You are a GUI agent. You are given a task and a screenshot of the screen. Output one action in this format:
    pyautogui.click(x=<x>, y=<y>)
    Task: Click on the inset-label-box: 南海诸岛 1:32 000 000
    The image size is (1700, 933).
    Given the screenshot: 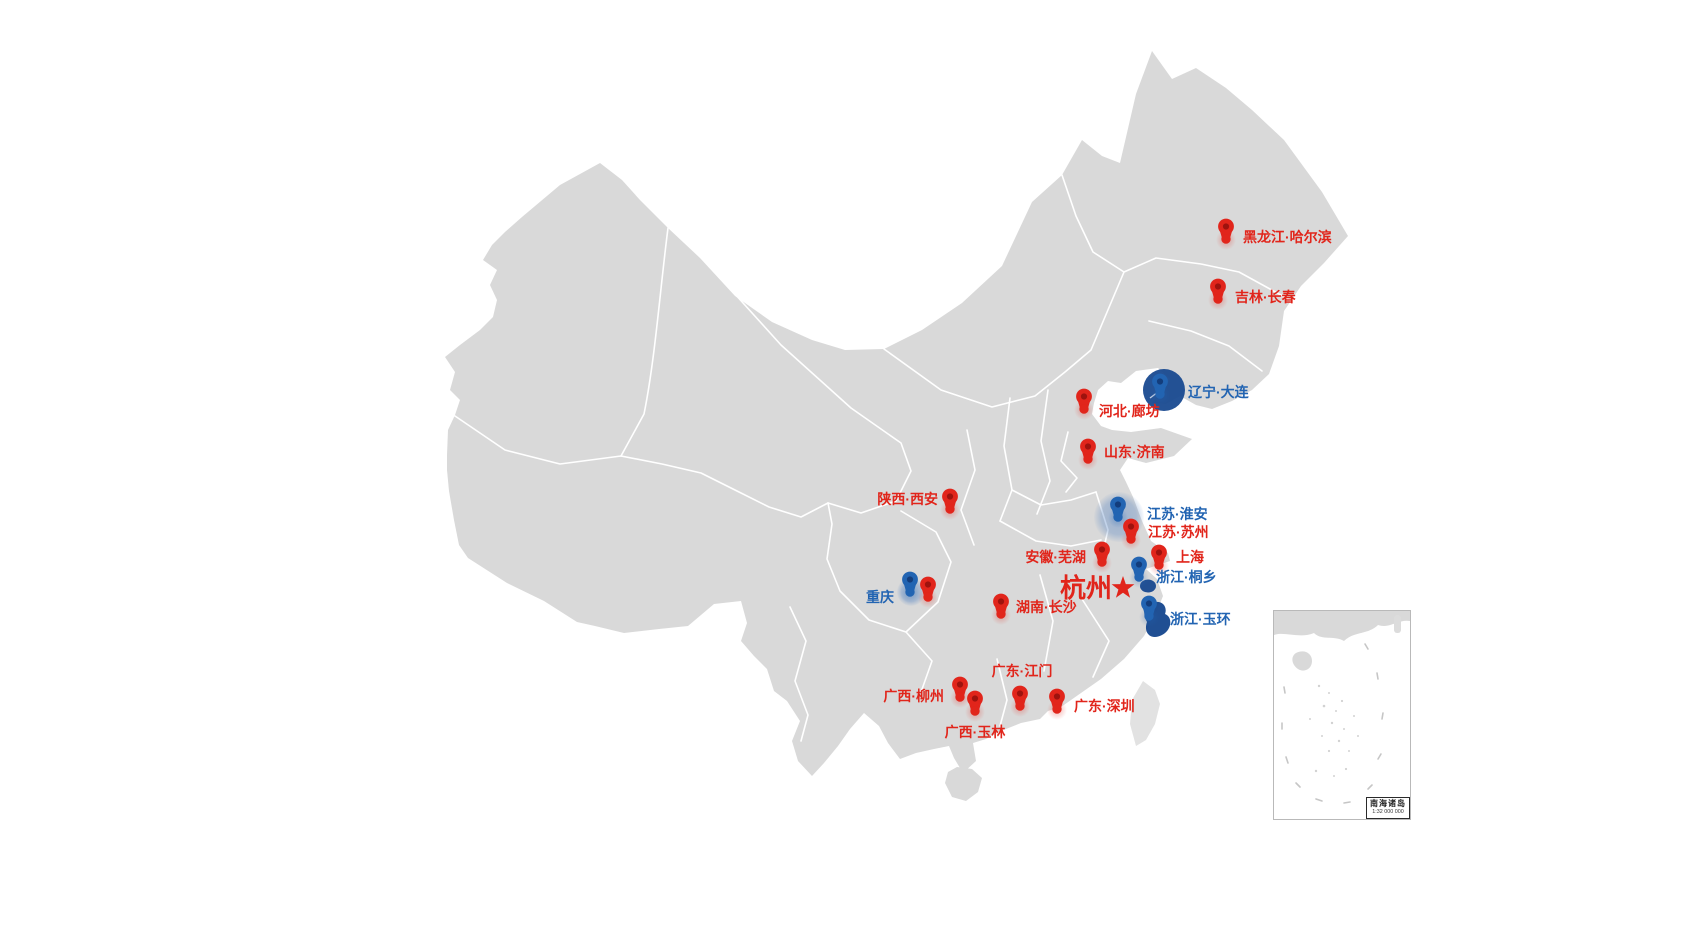 What is the action you would take?
    pyautogui.click(x=1388, y=808)
    